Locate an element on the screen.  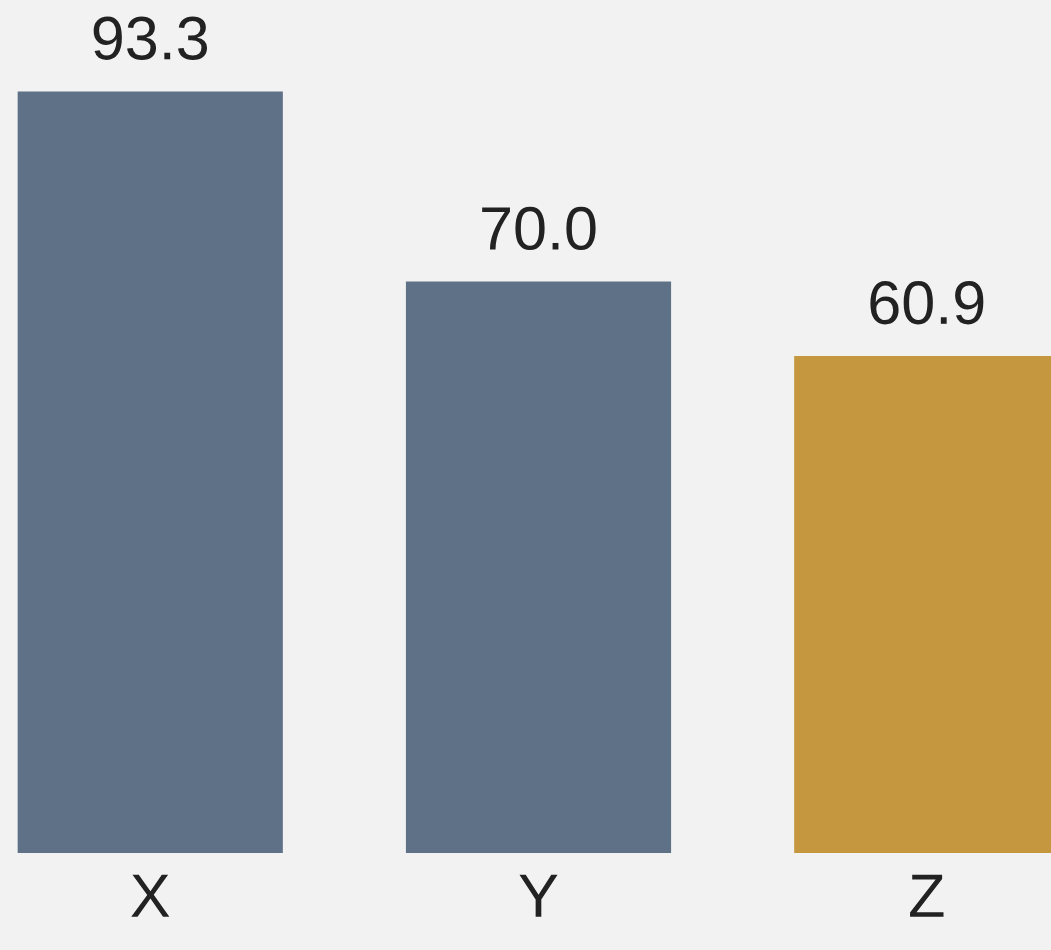
x-tick-label: Y is located at coordinates (538, 895).